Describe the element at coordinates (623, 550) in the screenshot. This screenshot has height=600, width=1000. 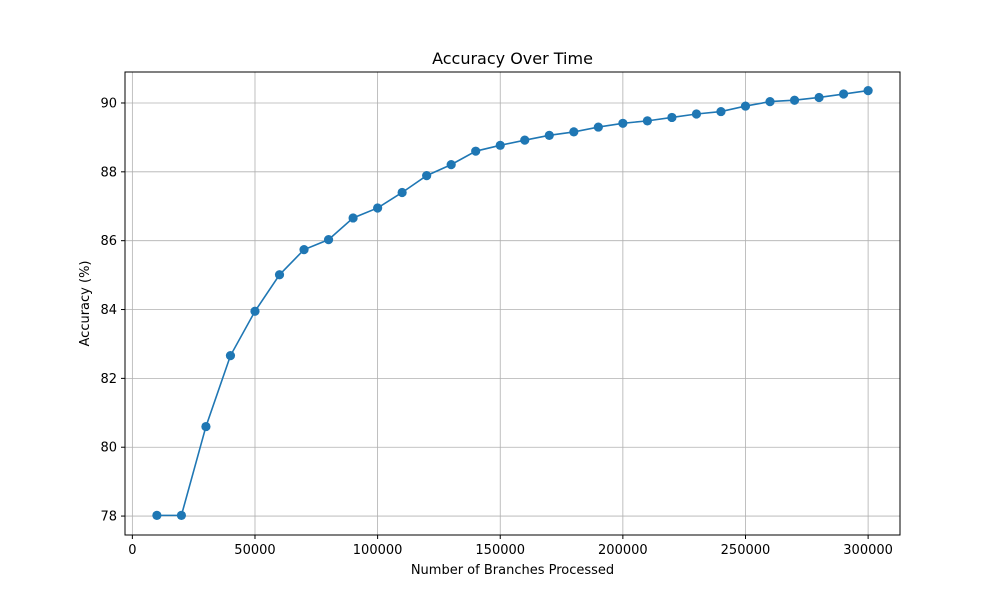
I see `x-tick-label: 200000` at that location.